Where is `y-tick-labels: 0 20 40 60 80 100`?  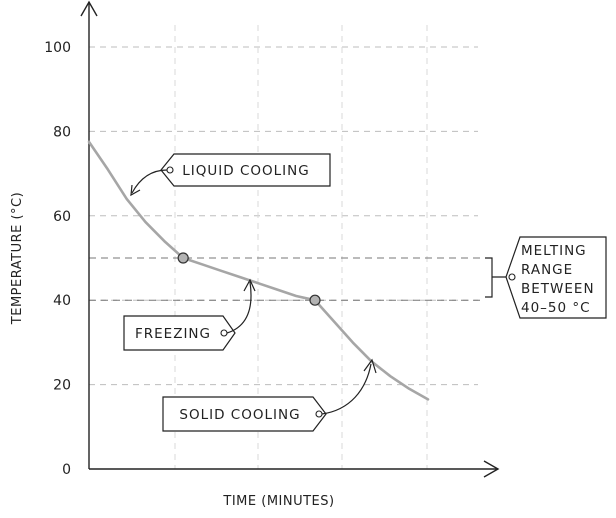
y-tick-labels: 0 20 40 60 80 100 is located at coordinates (57, 259).